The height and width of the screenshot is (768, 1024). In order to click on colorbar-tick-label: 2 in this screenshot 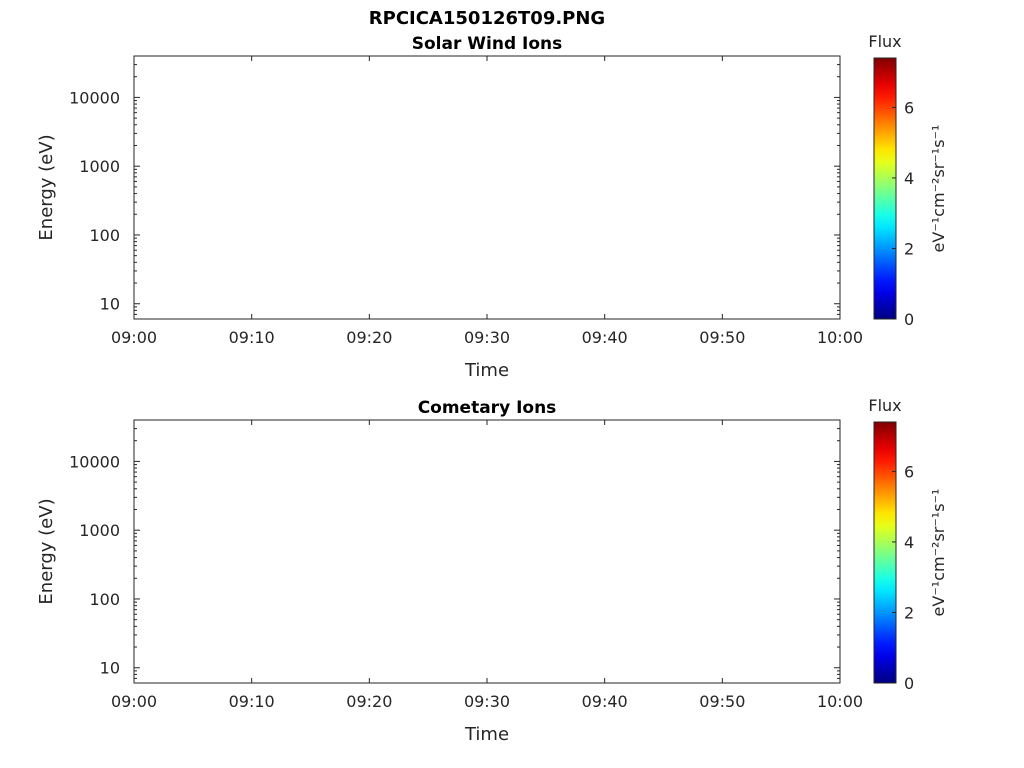, I will do `click(909, 248)`.